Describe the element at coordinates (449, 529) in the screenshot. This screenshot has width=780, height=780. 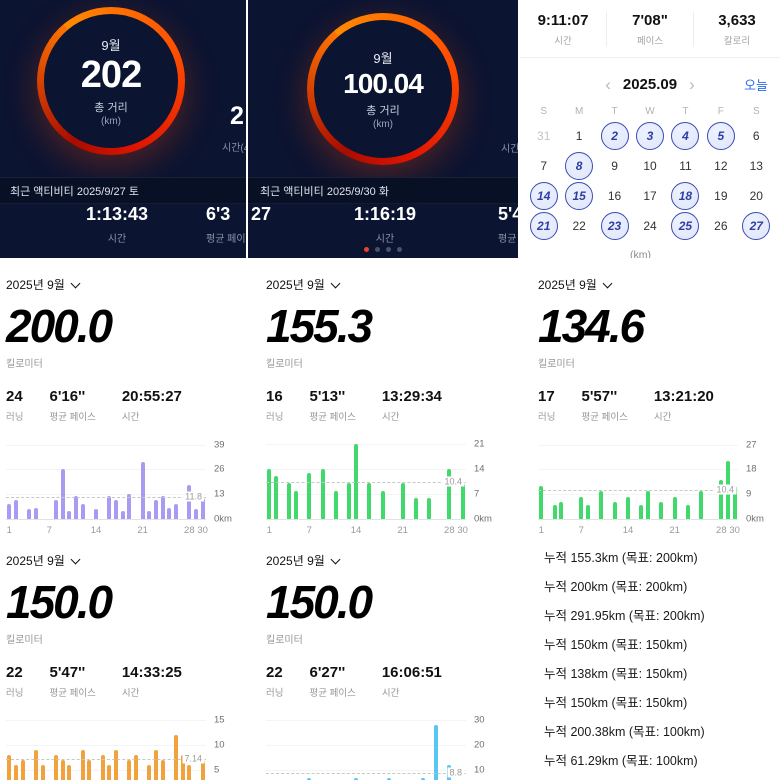
I see `x-axis-tick: 28` at that location.